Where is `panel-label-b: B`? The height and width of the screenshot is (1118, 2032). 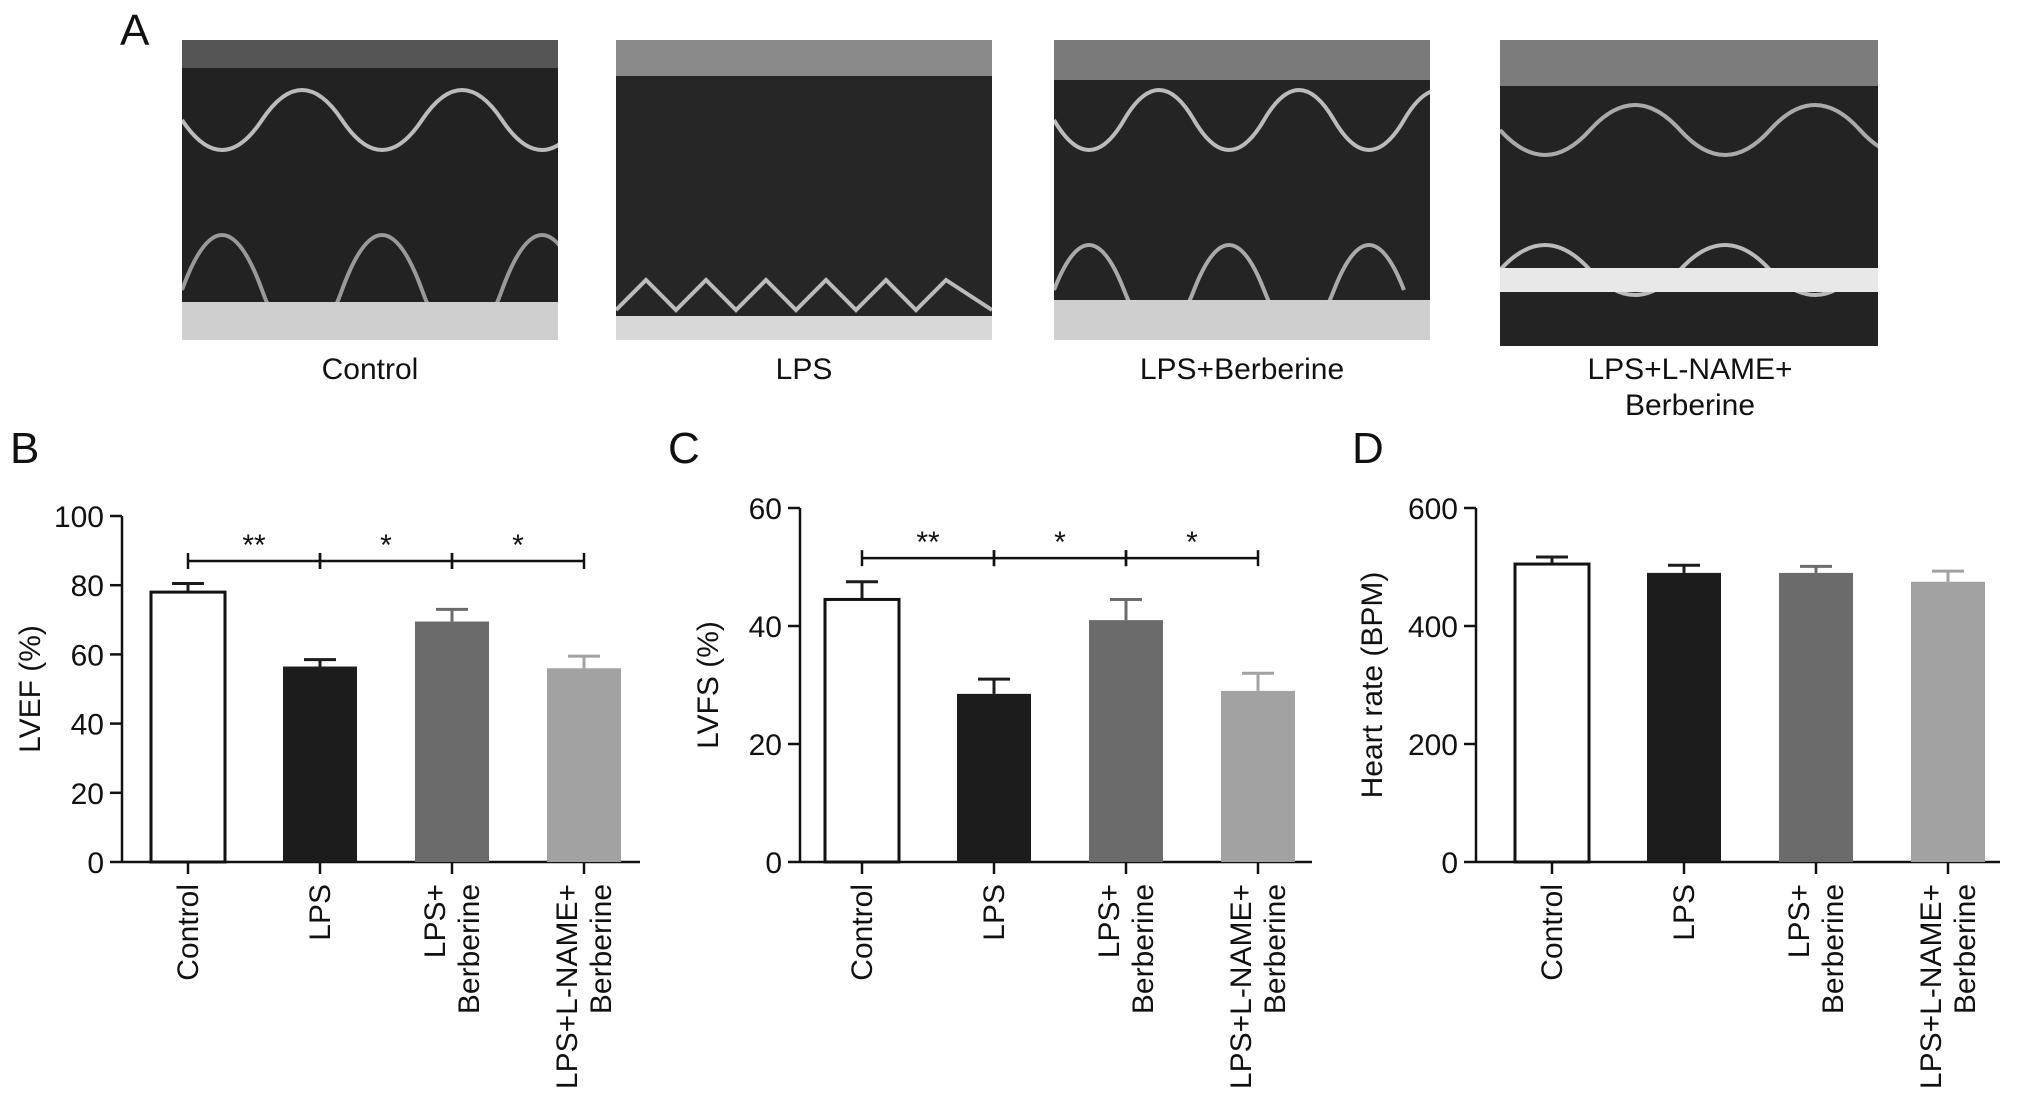 panel-label-b: B is located at coordinates (25, 448).